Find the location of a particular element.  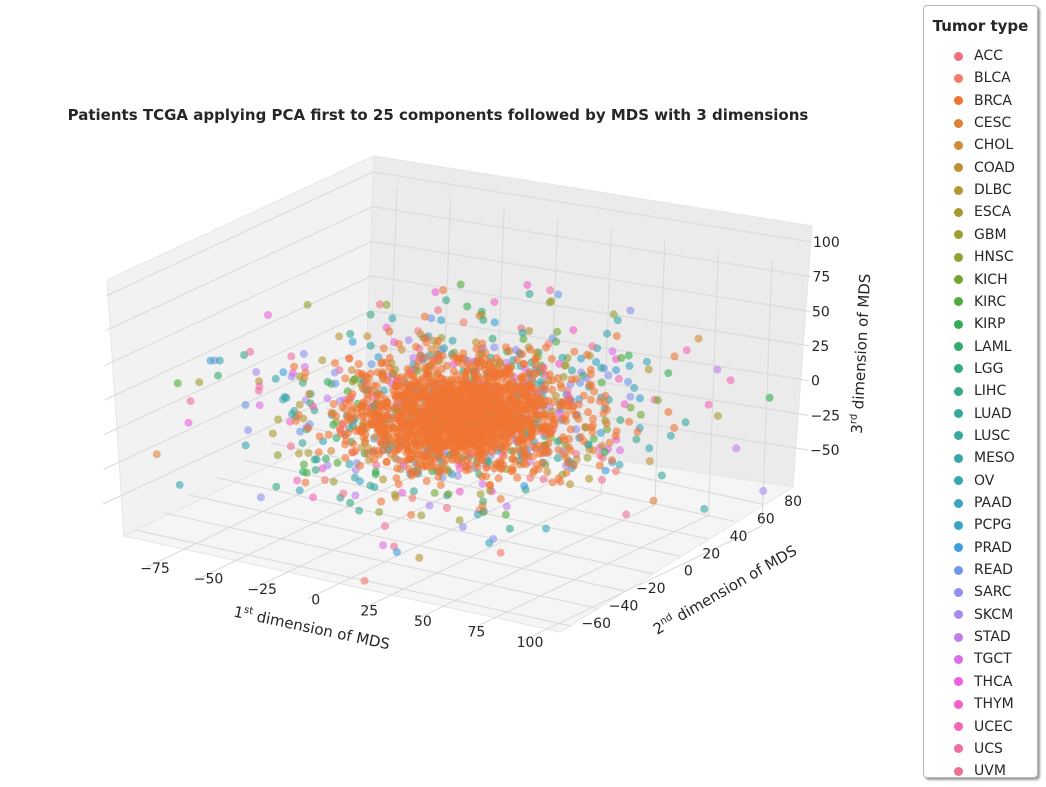

legend-label: KICH is located at coordinates (991, 279).